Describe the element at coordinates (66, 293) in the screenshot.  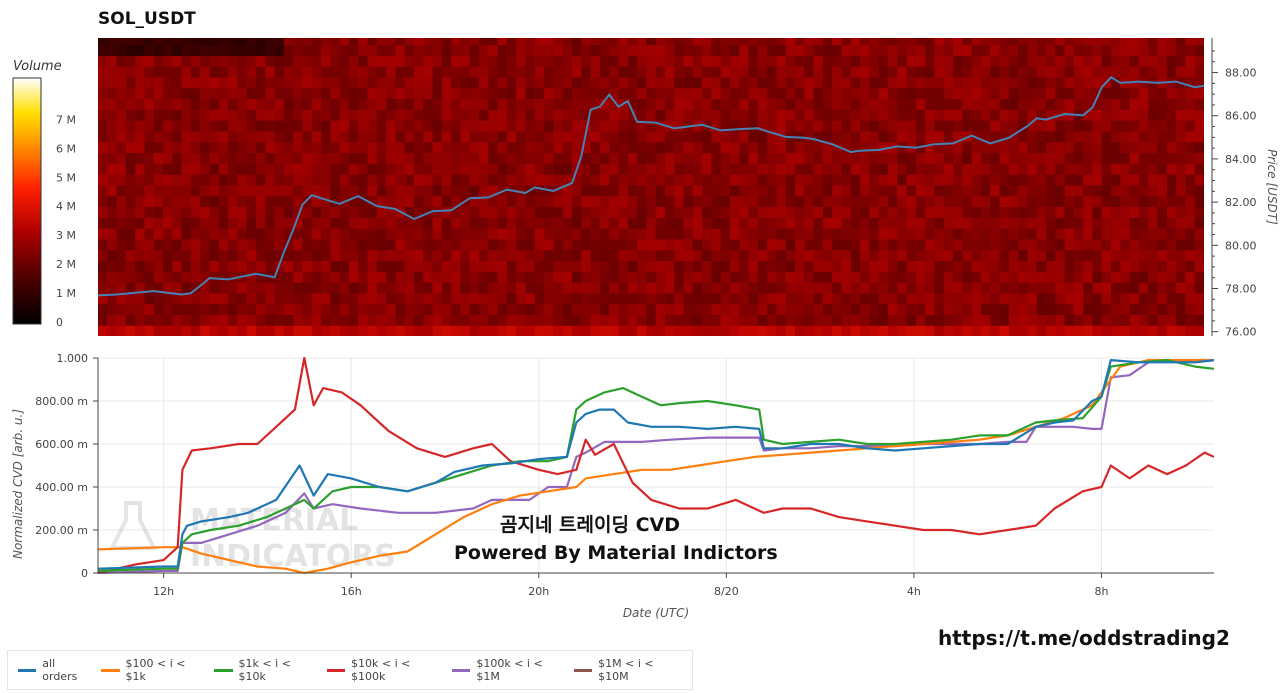
I see `colorbar-tick-label: 1 M` at that location.